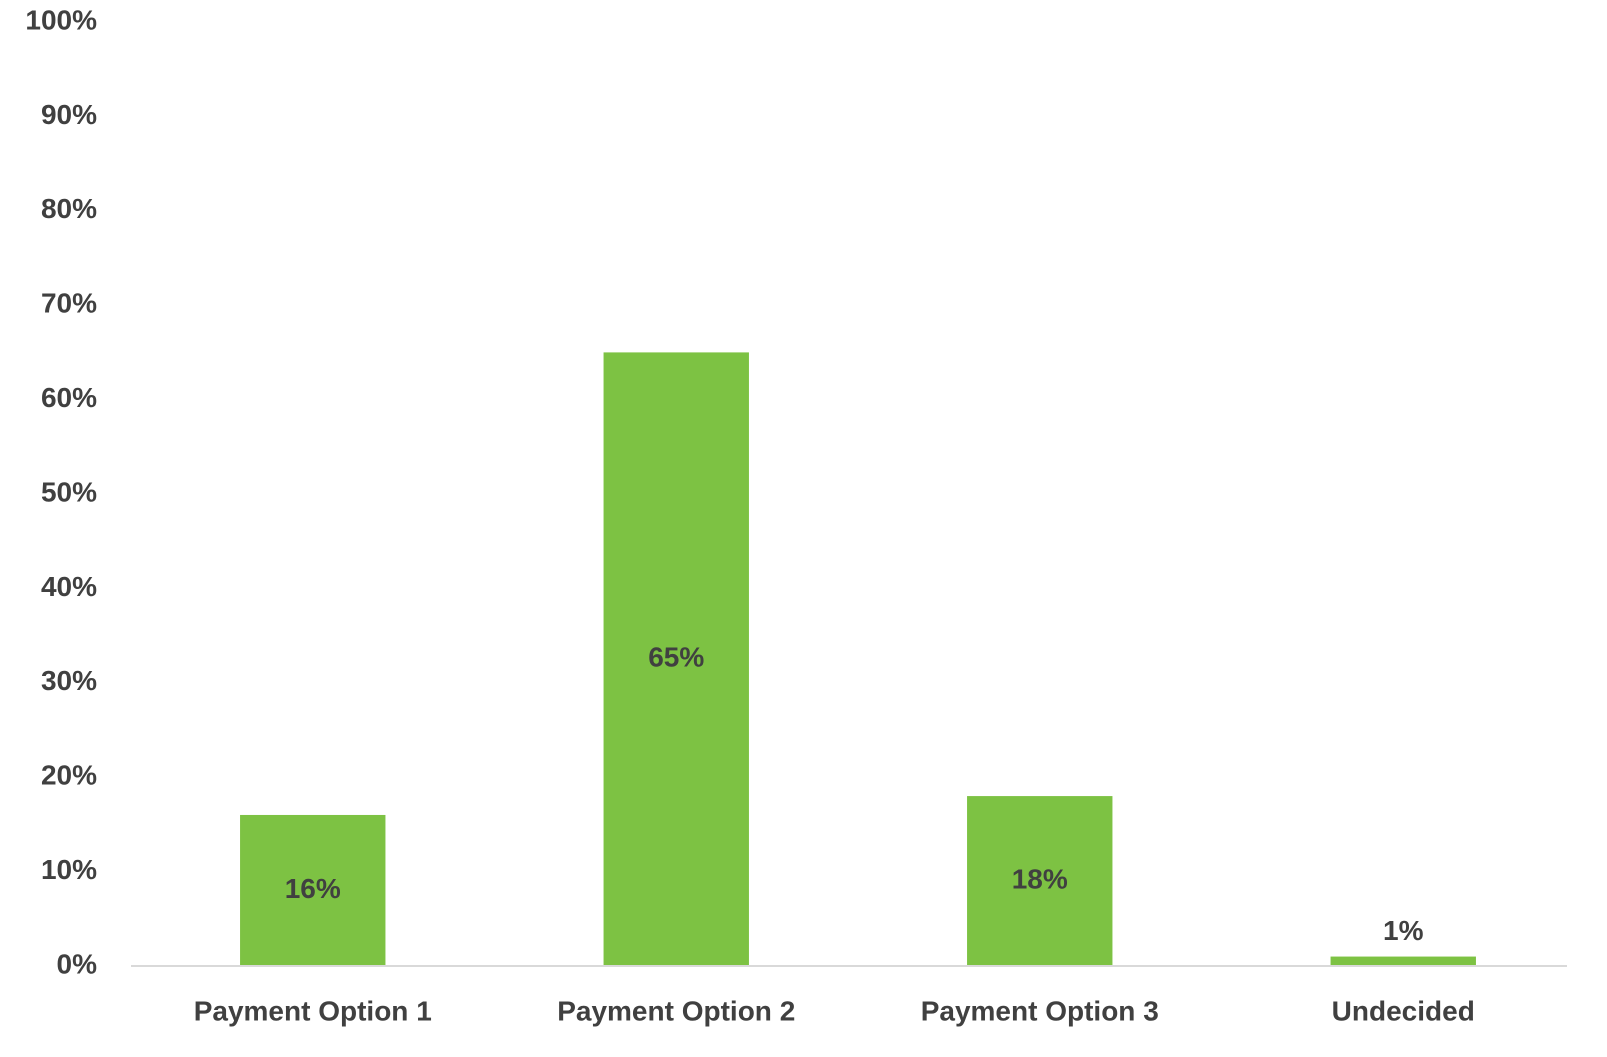 The image size is (1607, 1057). I want to click on data-label: 65%, so click(676, 657).